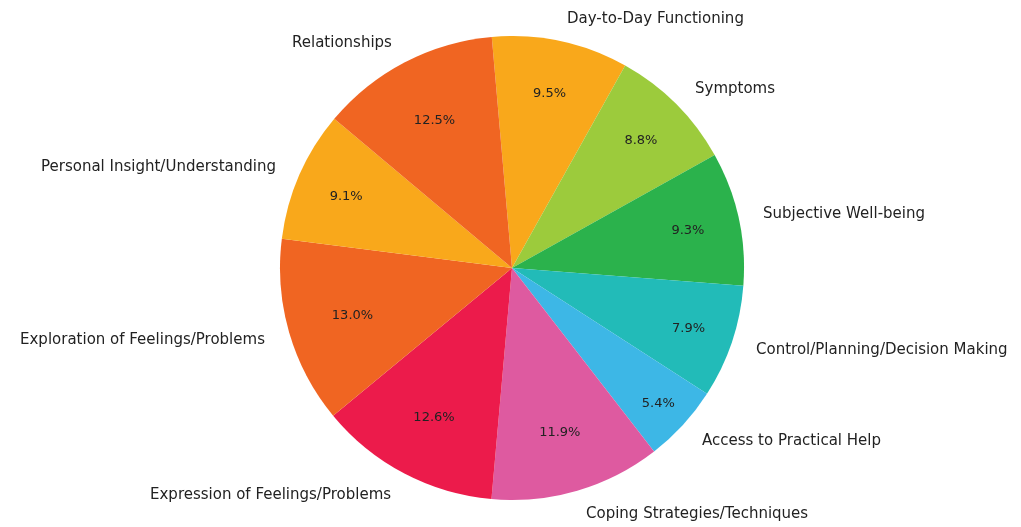 Image resolution: width=1021 pixels, height=527 pixels. What do you see at coordinates (158, 166) in the screenshot?
I see `slice-label: Personal Insight/Understanding` at bounding box center [158, 166].